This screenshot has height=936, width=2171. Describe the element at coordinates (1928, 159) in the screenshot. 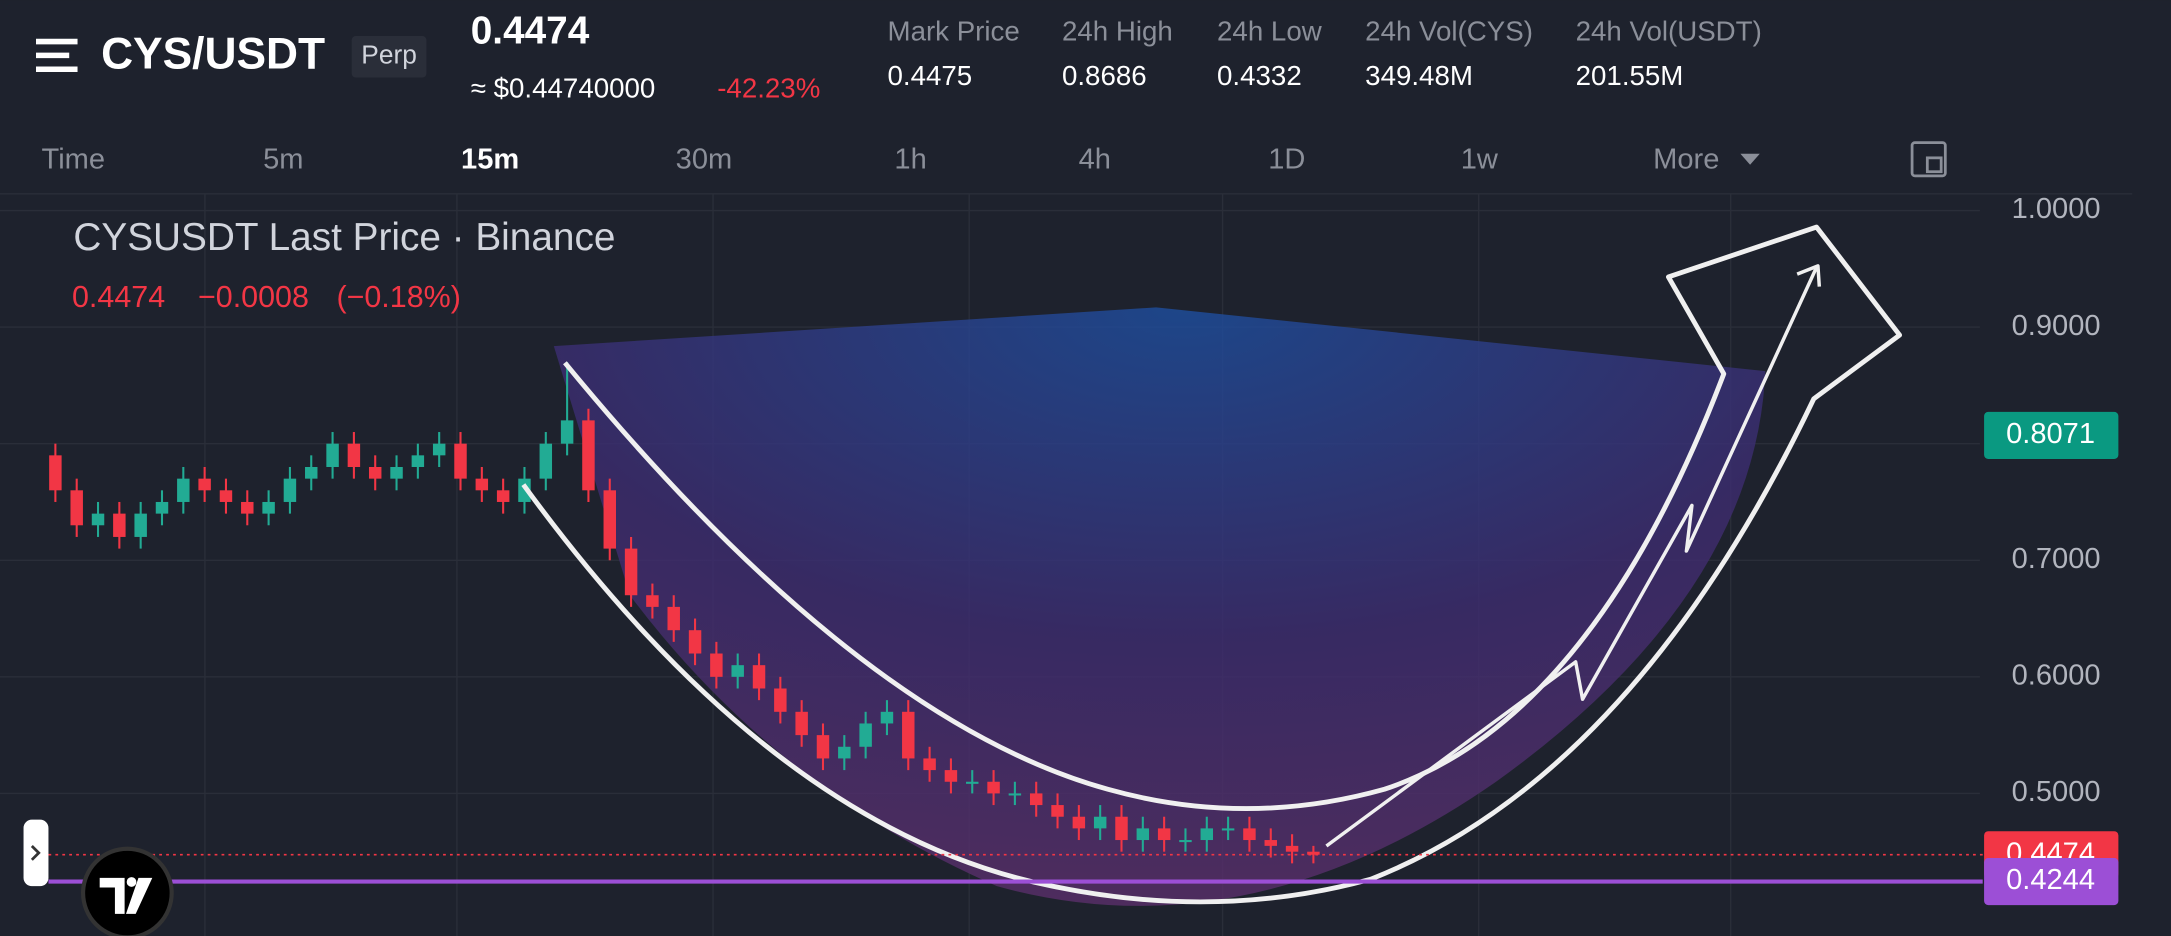

I see `layout-icon` at that location.